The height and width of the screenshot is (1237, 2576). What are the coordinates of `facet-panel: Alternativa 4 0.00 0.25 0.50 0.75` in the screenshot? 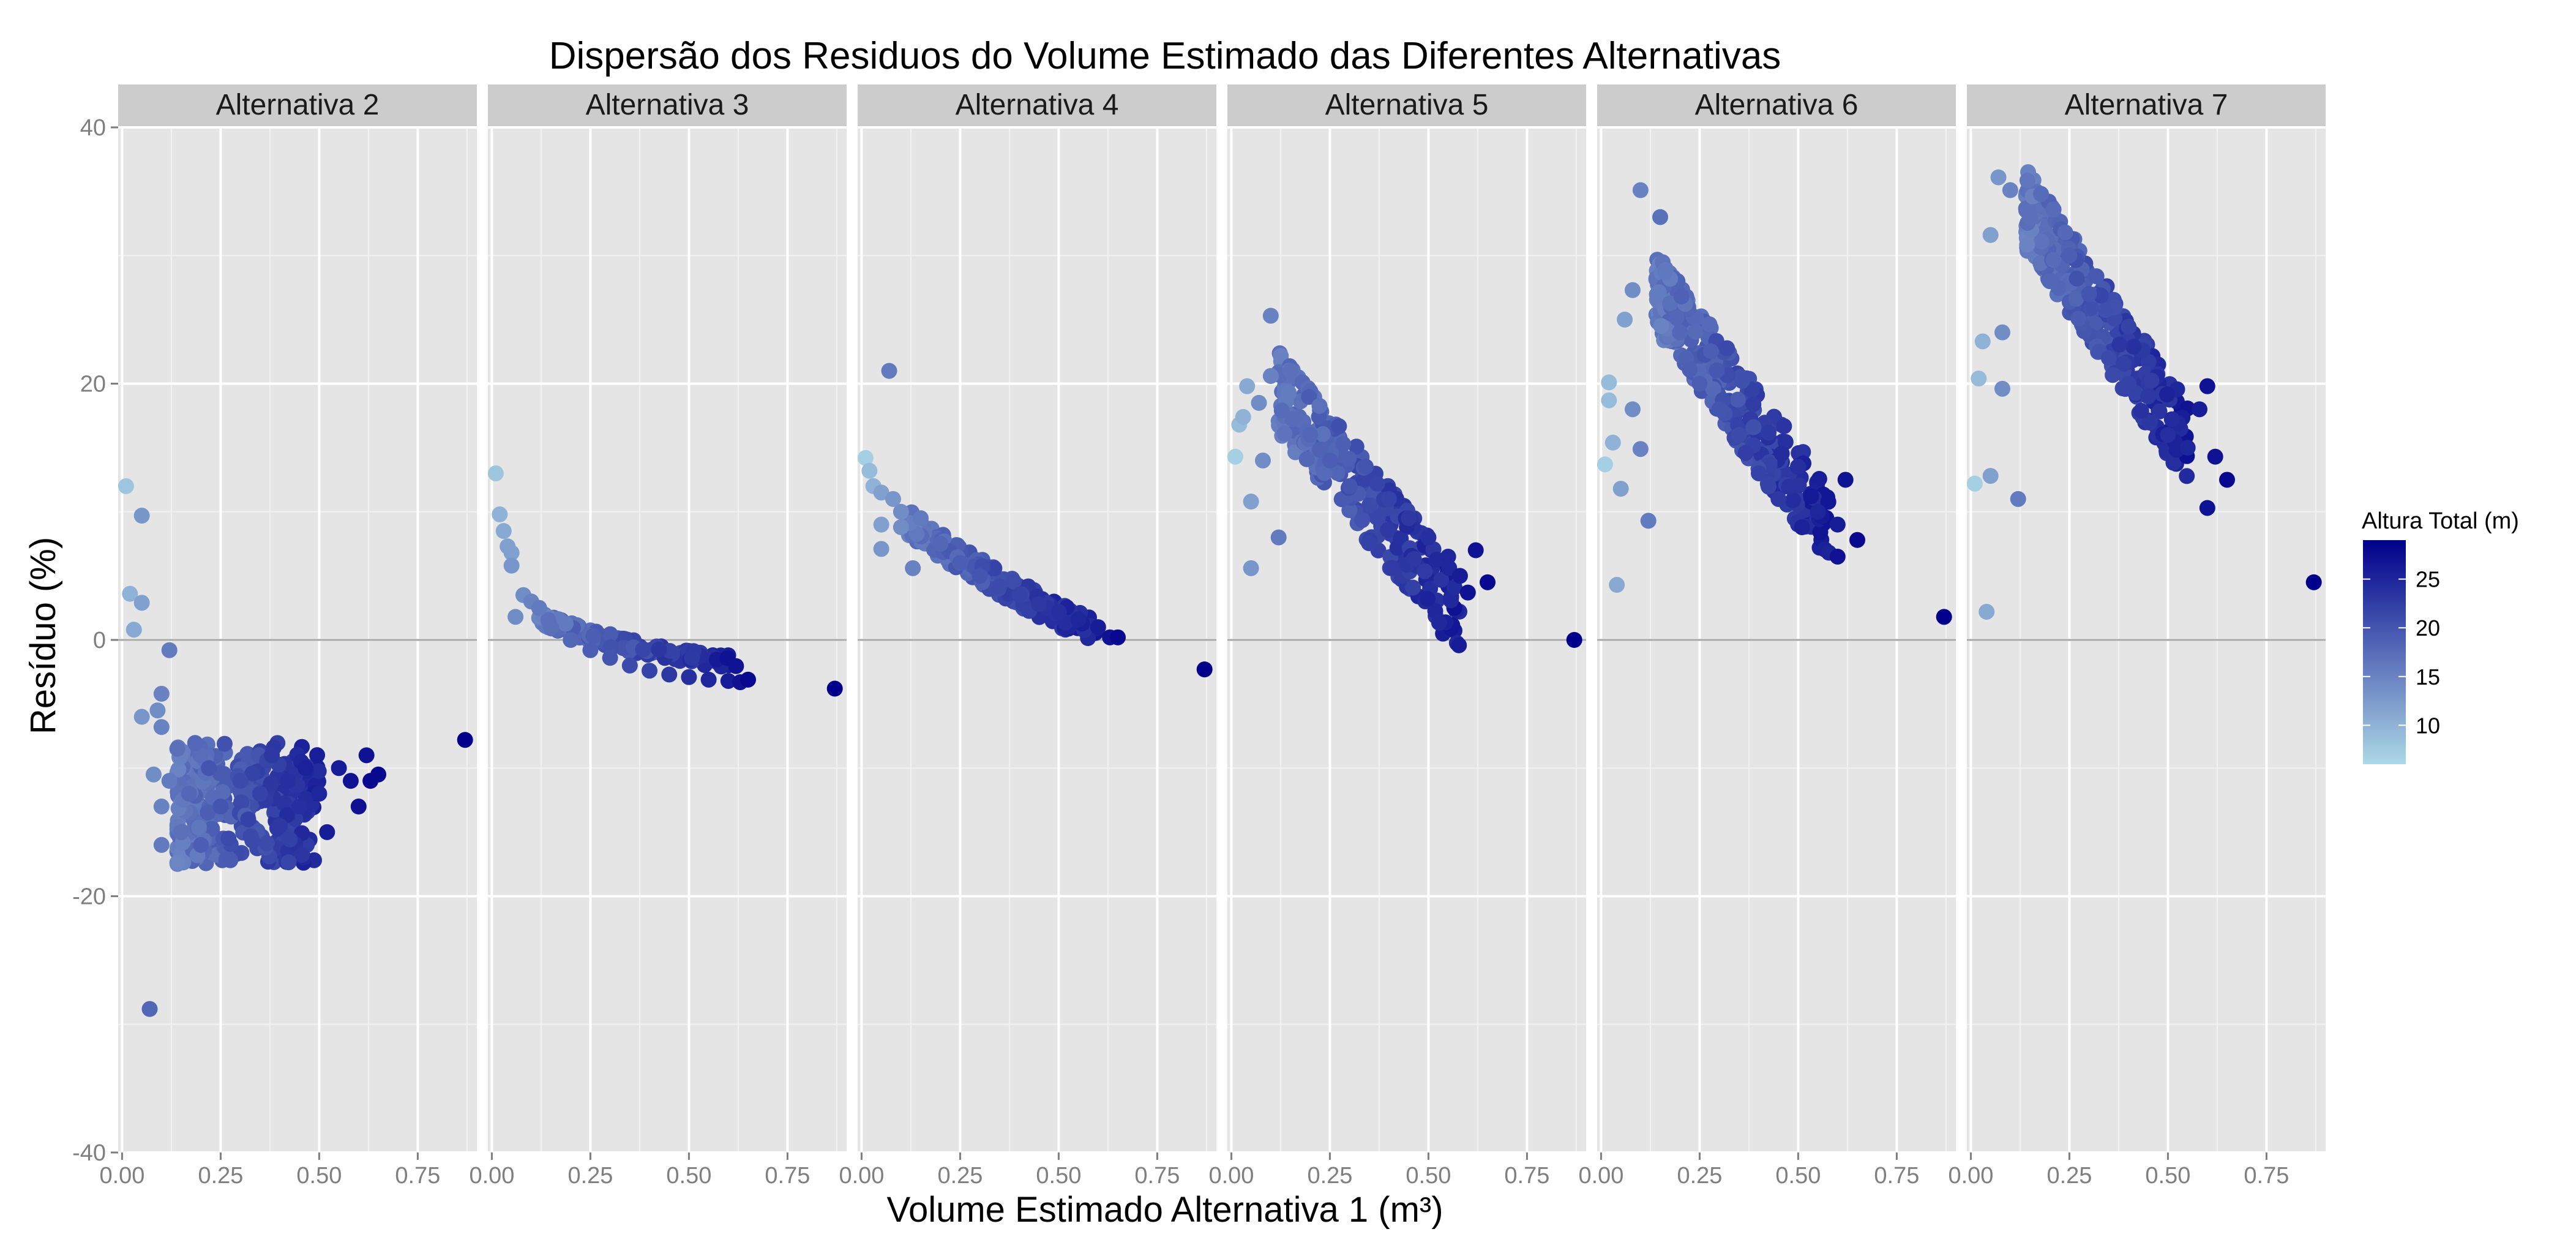 It's located at (1027, 637).